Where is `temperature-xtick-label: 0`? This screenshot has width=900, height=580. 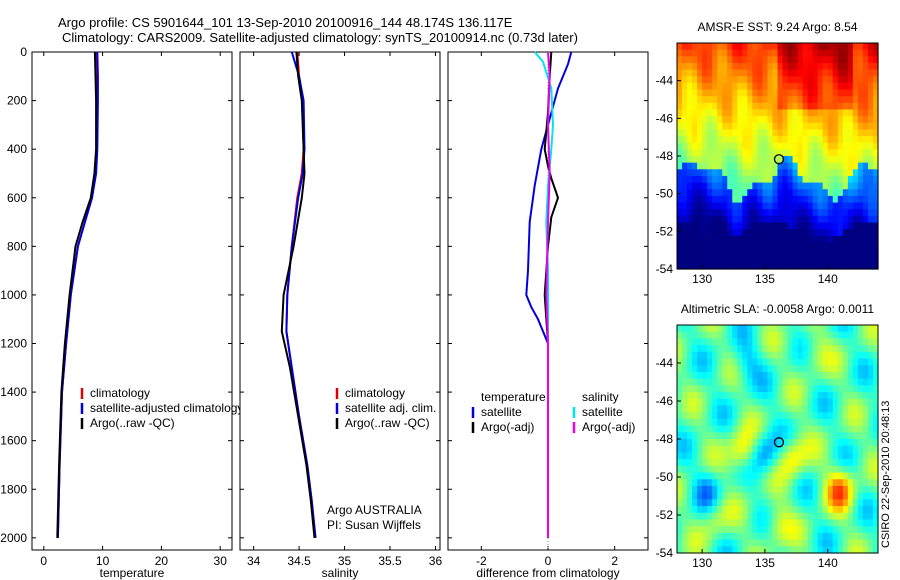 temperature-xtick-label: 0 is located at coordinates (43, 561).